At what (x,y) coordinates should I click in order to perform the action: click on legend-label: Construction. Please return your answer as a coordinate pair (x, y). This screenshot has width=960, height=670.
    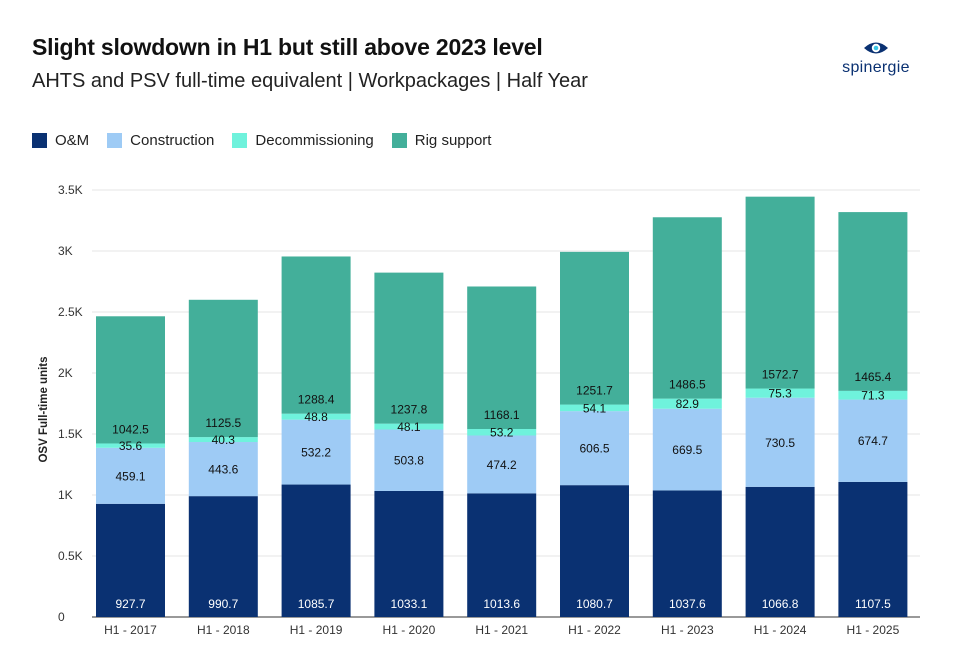
    Looking at the image, I should click on (172, 140).